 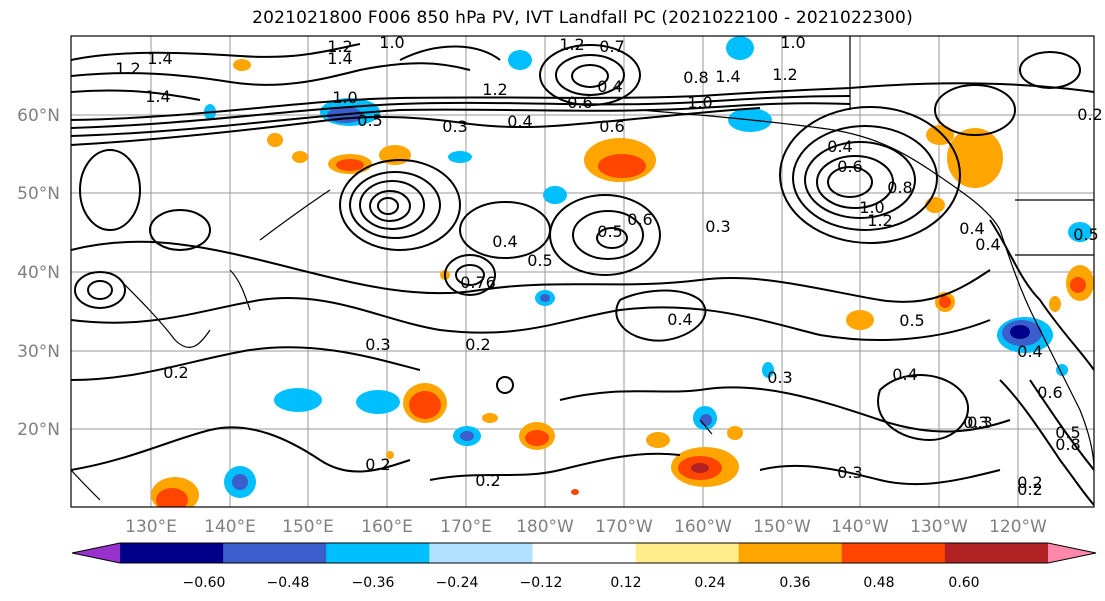 I want to click on lon-label: 170°E, so click(x=466, y=527).